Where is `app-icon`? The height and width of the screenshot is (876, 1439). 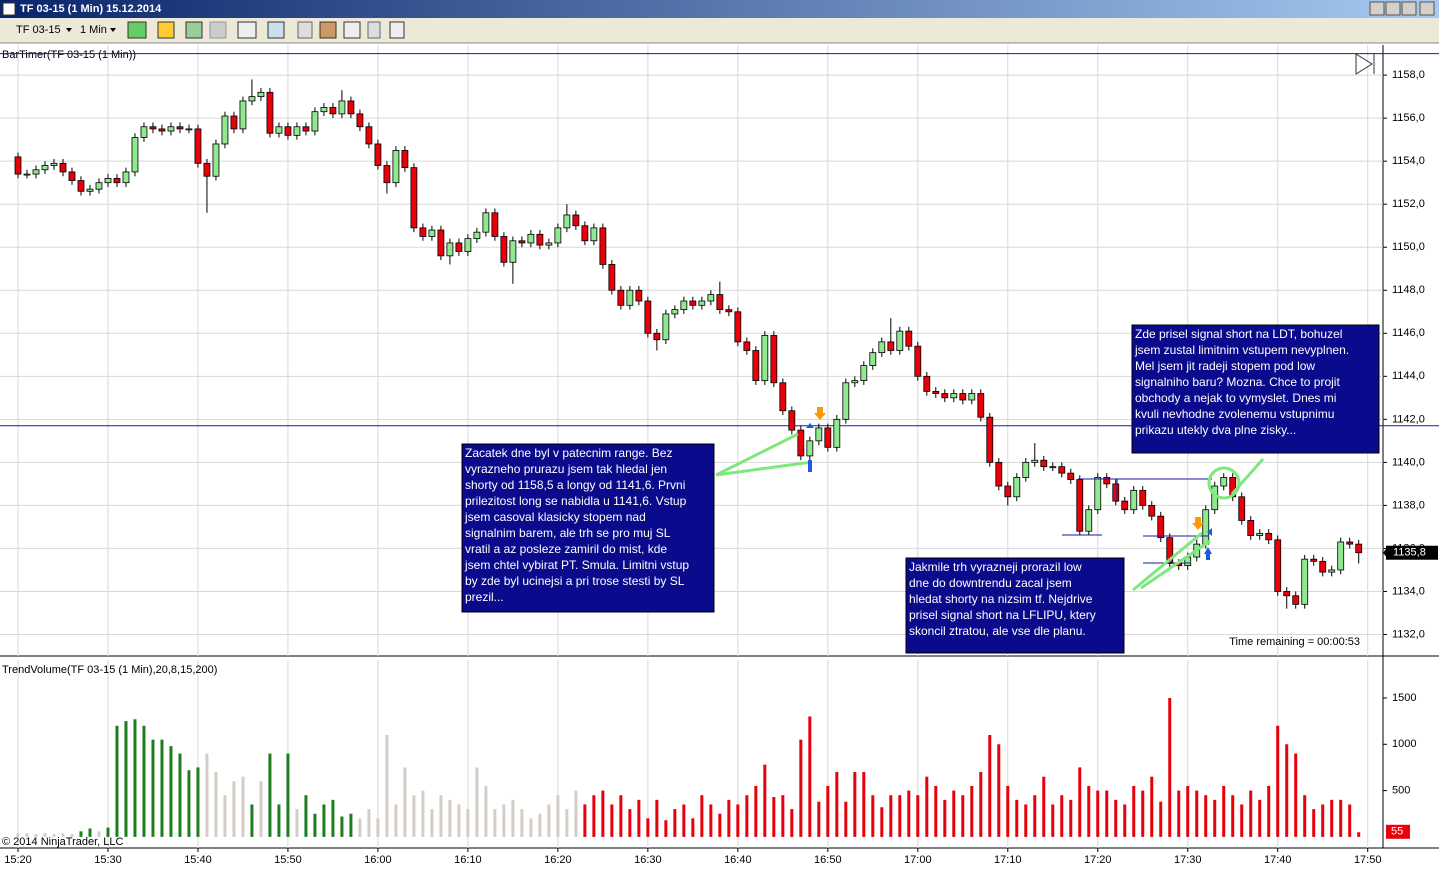
app-icon is located at coordinates (9, 9).